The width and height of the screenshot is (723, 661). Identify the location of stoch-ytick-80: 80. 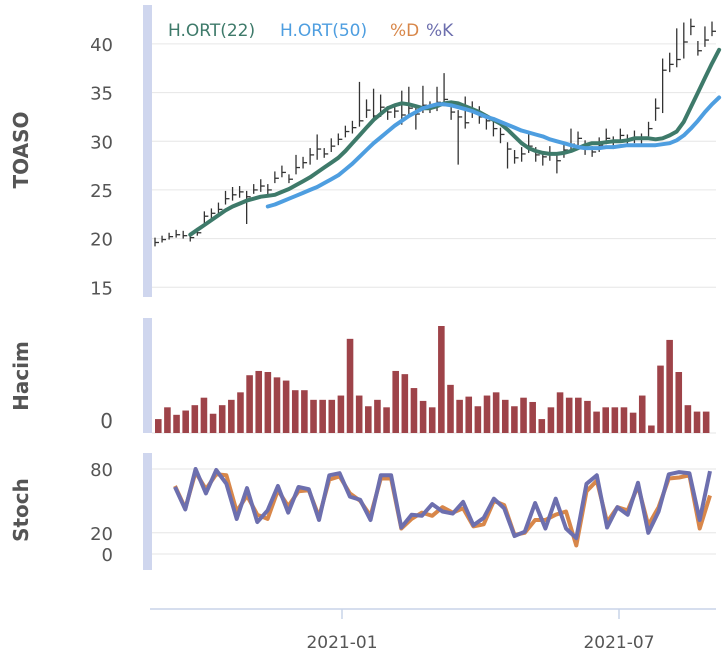
(101, 470).